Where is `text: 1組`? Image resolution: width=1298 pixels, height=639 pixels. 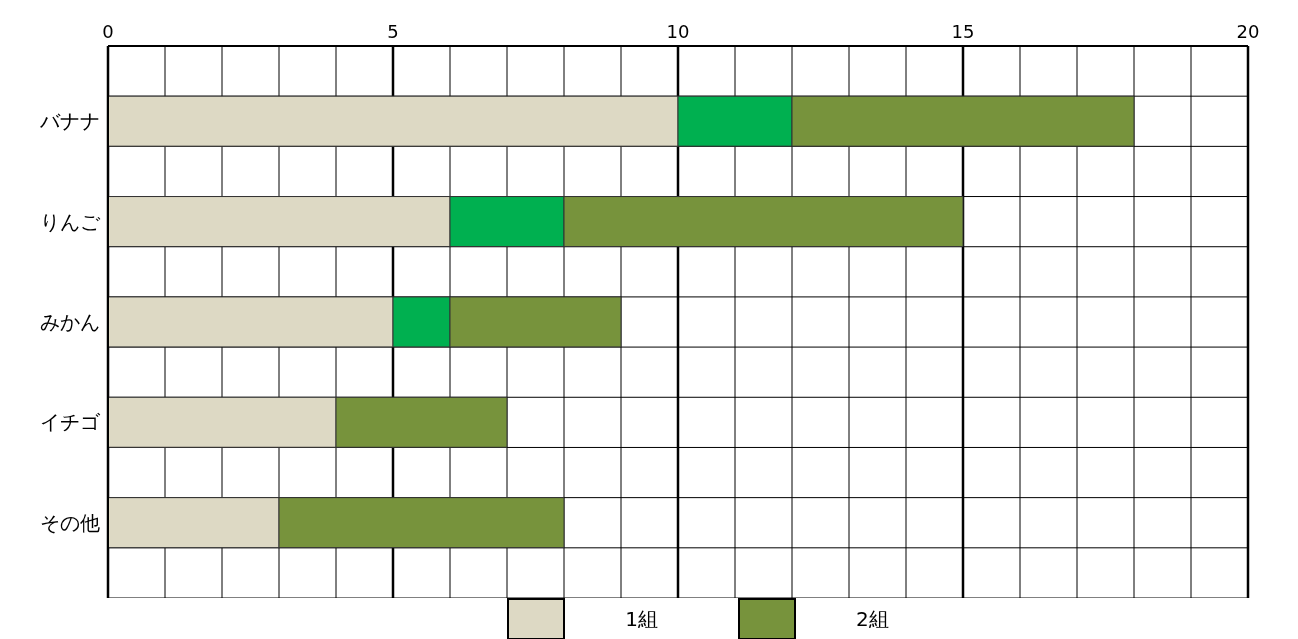
text: 1組 is located at coordinates (641, 619).